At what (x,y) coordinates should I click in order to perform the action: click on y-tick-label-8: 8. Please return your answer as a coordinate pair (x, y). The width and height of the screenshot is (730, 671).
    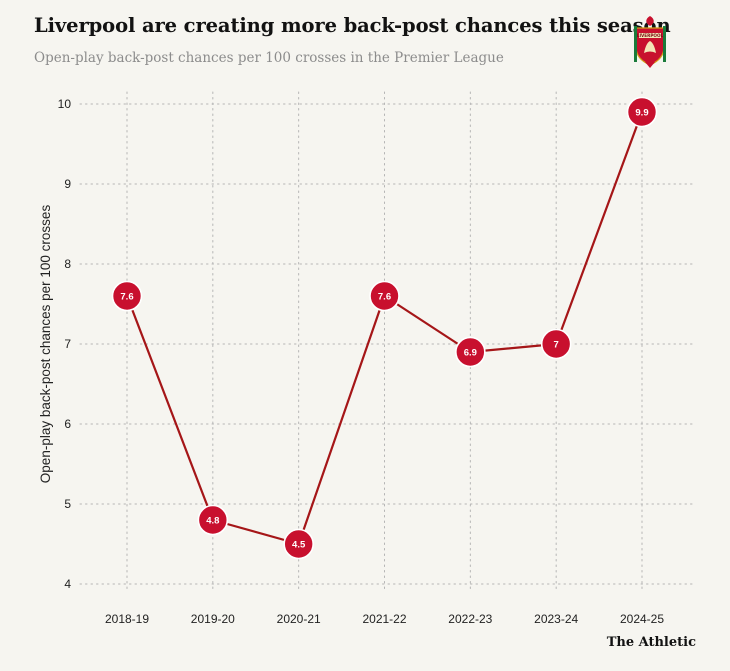
    Looking at the image, I should click on (67, 264).